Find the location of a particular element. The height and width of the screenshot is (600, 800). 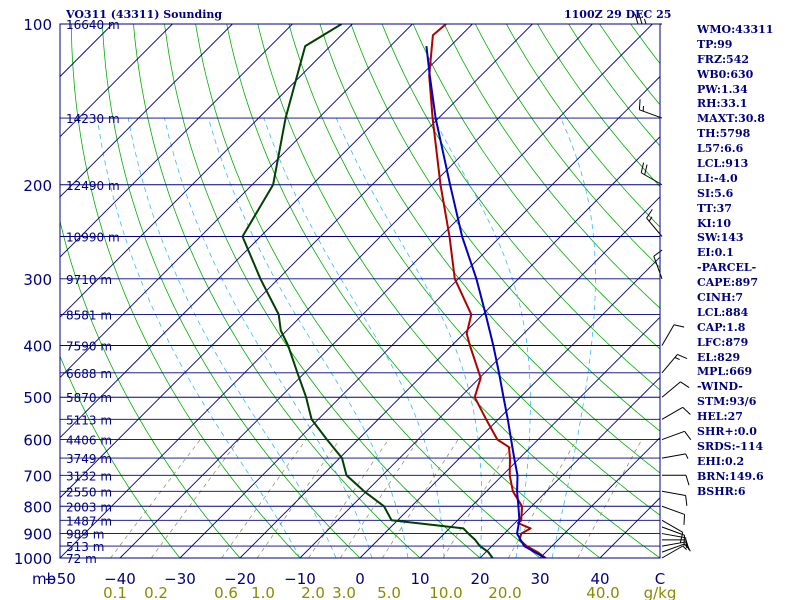

pressure-tick-label: 100 is located at coordinates (37, 25).